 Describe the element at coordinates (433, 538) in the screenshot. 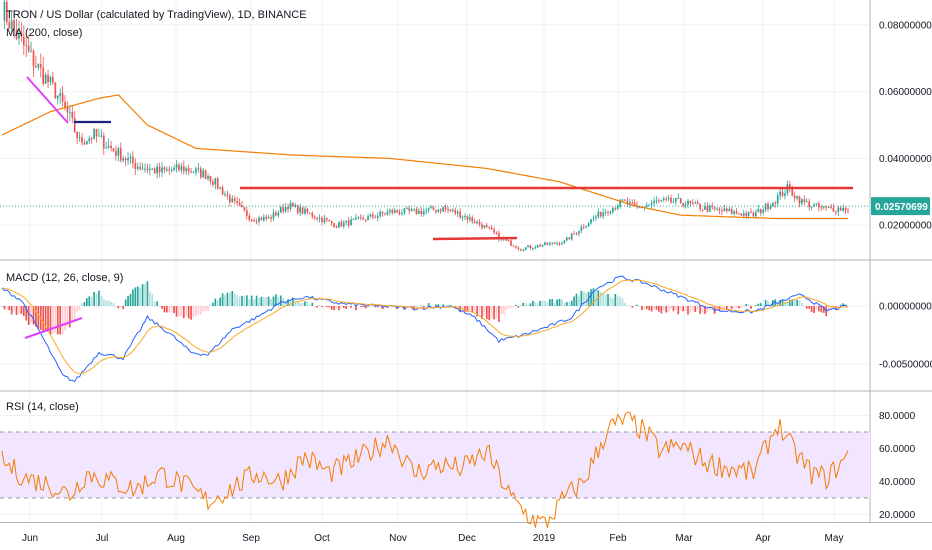

I see `time-scale: Jun Jul Aug Sep Oct Nov Dec 2019 Feb Mar Apr May` at that location.